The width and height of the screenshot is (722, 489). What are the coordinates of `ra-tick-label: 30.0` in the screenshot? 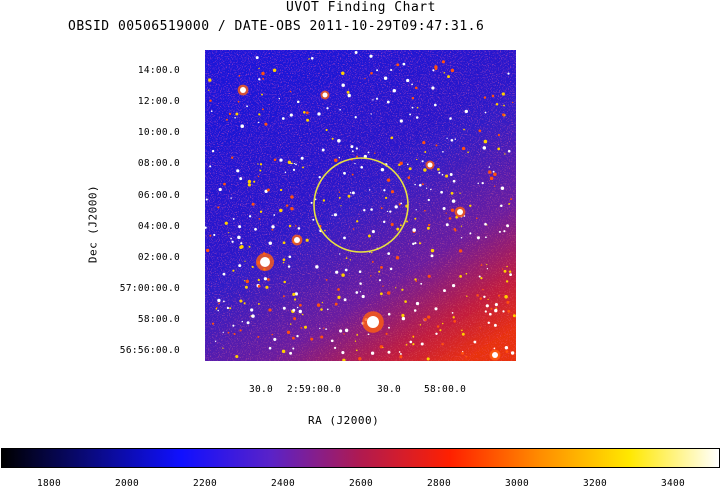 It's located at (261, 389).